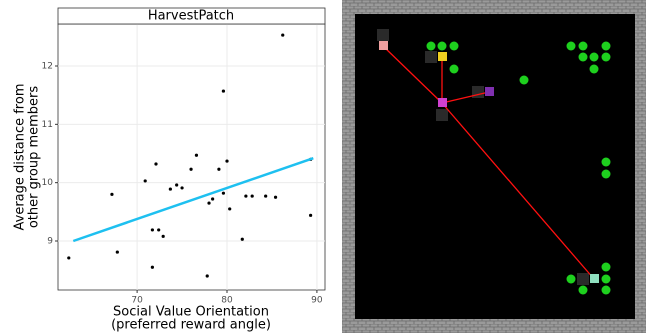  I want to click on y-tick-label: 12, so click(47, 67).